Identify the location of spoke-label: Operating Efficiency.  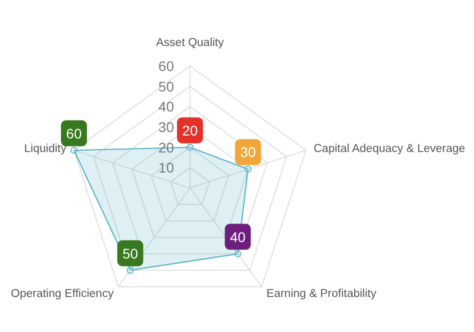
(62, 294).